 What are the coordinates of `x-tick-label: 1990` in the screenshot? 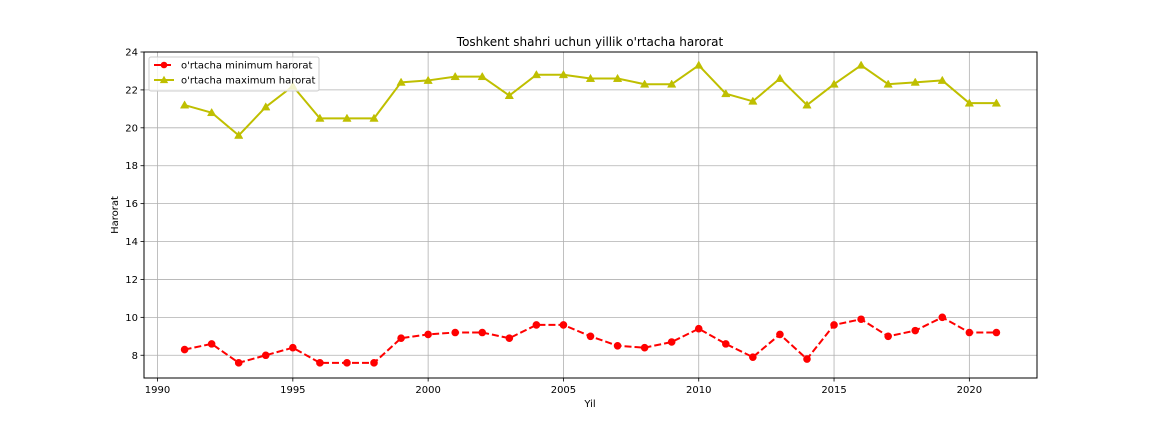 It's located at (157, 390).